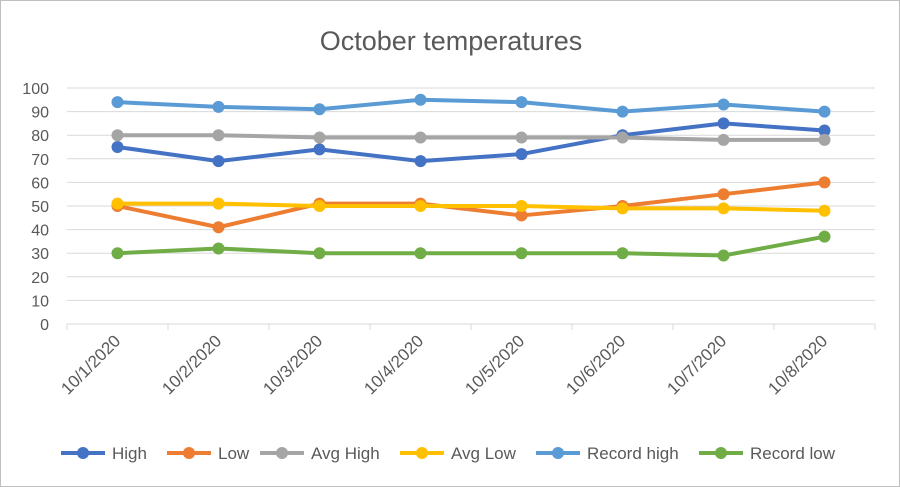  I want to click on x-tick-label: 10/5/2020, so click(494, 364).